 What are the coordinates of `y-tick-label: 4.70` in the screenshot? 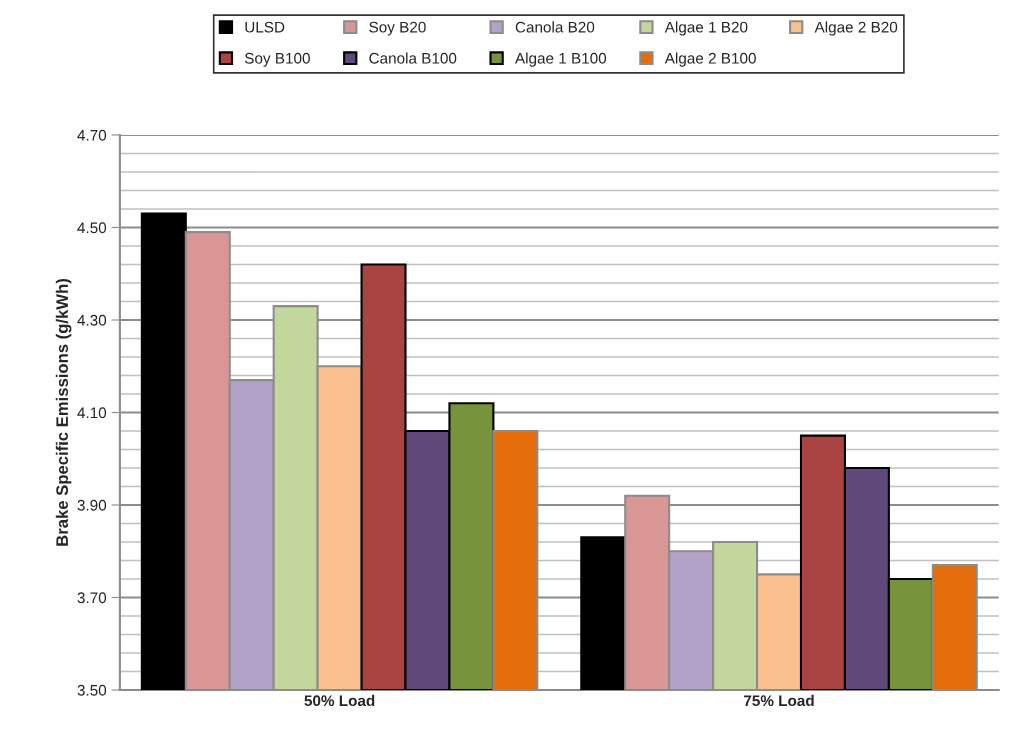 It's located at (92, 135).